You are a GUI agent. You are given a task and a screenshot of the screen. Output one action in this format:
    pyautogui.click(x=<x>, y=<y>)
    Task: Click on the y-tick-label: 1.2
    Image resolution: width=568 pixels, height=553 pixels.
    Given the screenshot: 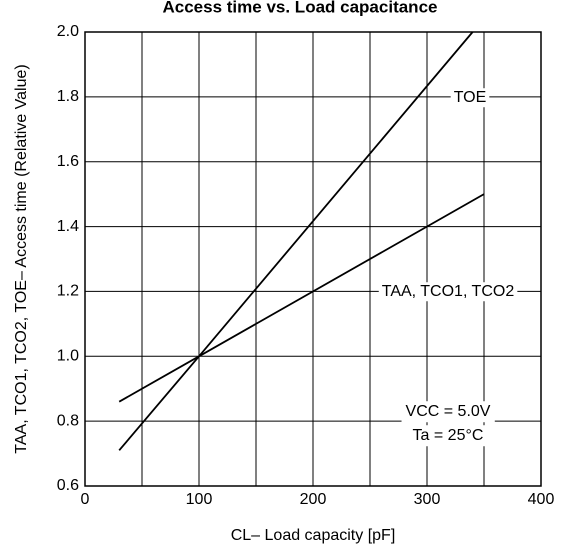 What is the action you would take?
    pyautogui.click(x=68, y=291)
    